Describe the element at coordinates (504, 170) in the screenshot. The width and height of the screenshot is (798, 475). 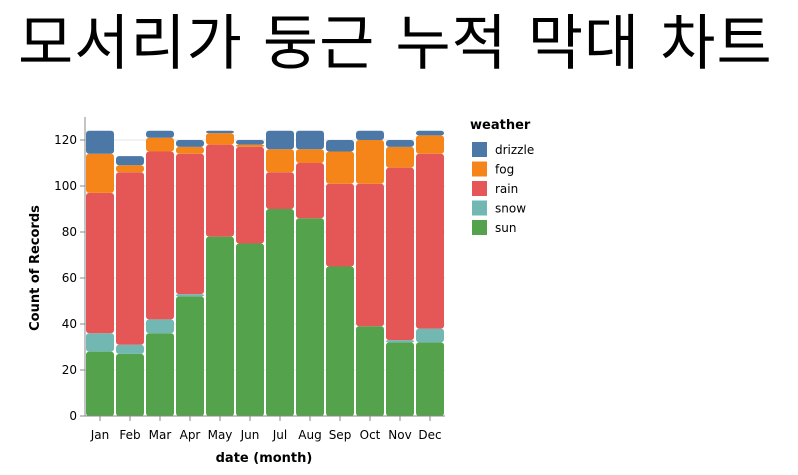
I see `legend-label-fog: fog` at that location.